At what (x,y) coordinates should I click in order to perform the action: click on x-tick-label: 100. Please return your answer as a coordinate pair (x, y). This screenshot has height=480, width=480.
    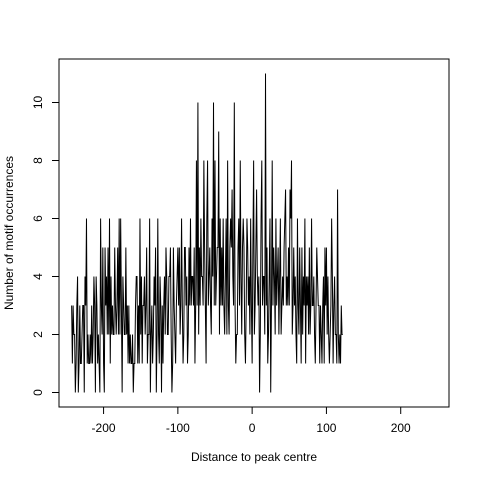
    Looking at the image, I should click on (326, 428).